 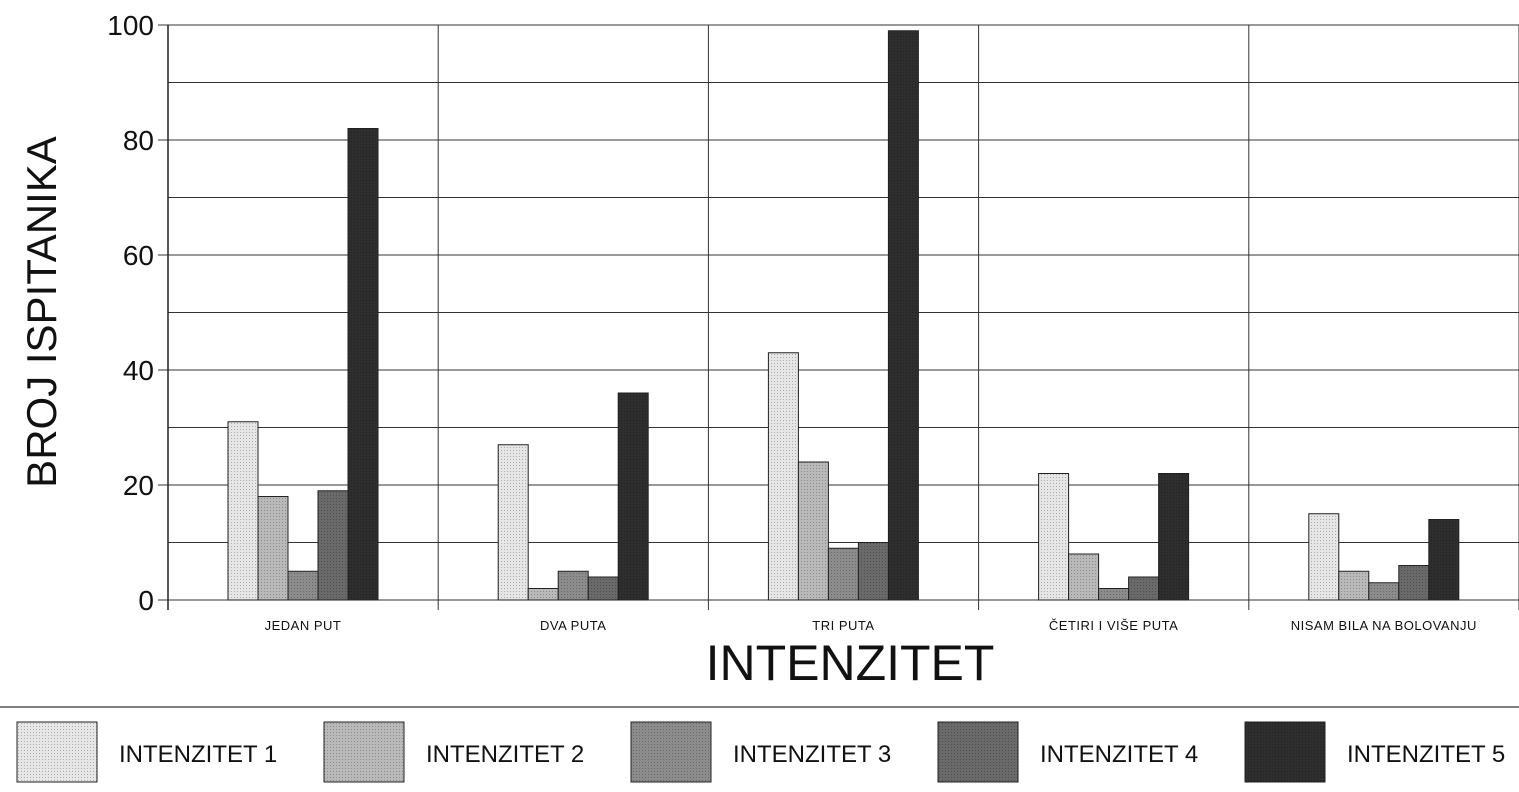 I want to click on legend-label-3: INTENZITET 3, so click(x=812, y=754).